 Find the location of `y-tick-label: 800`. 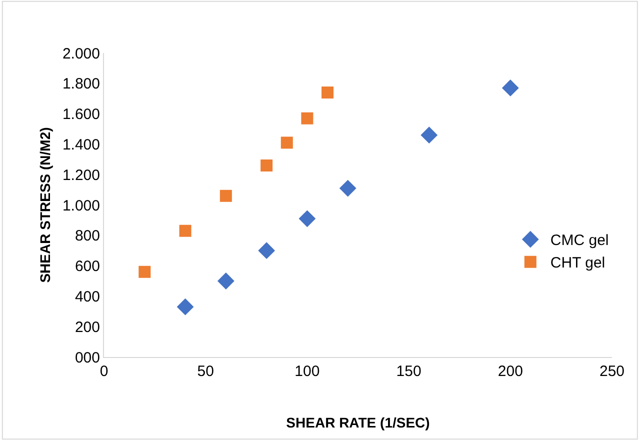

y-tick-label: 800 is located at coordinates (87, 236).